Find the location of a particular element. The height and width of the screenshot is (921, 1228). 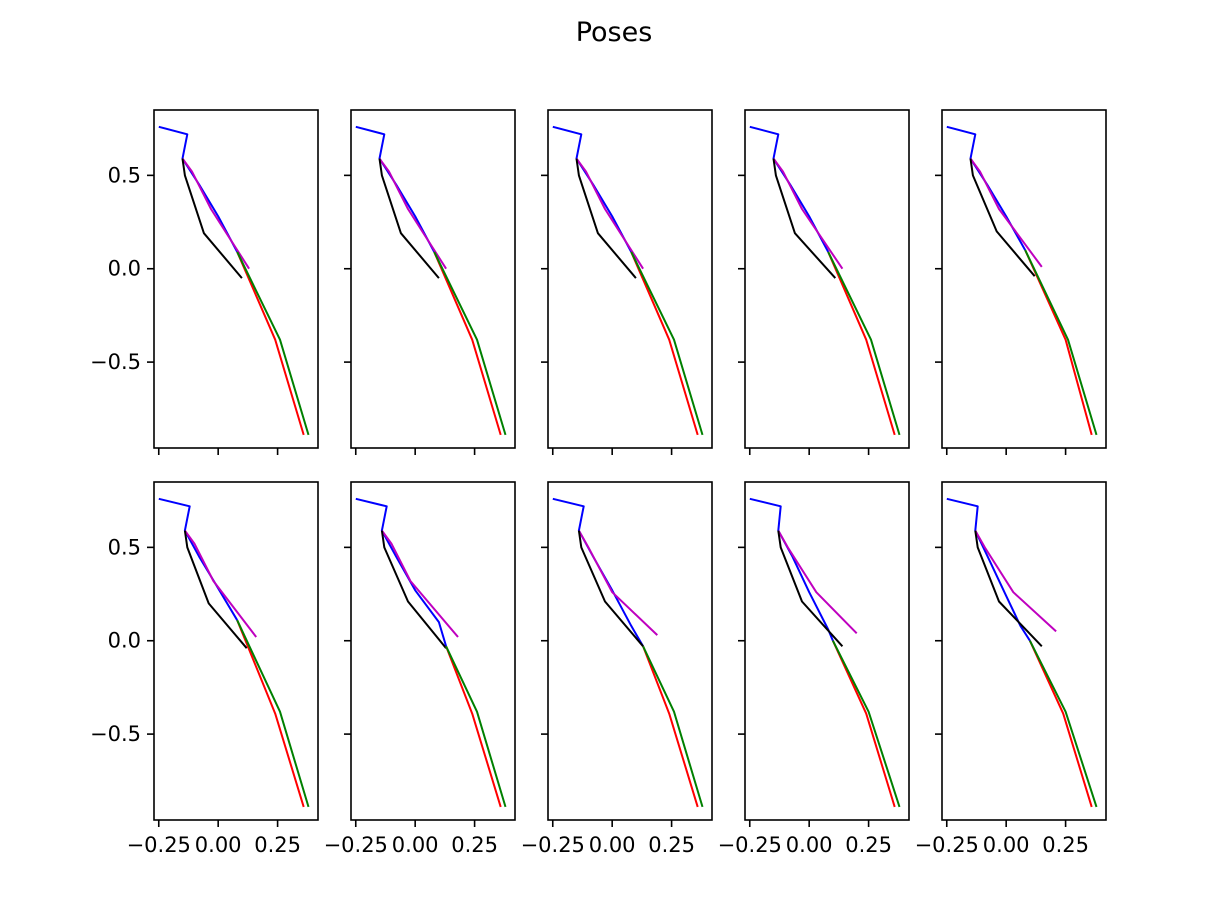

subplot-2-5: −0.25 0.00 0.25 is located at coordinates (1011, 669).